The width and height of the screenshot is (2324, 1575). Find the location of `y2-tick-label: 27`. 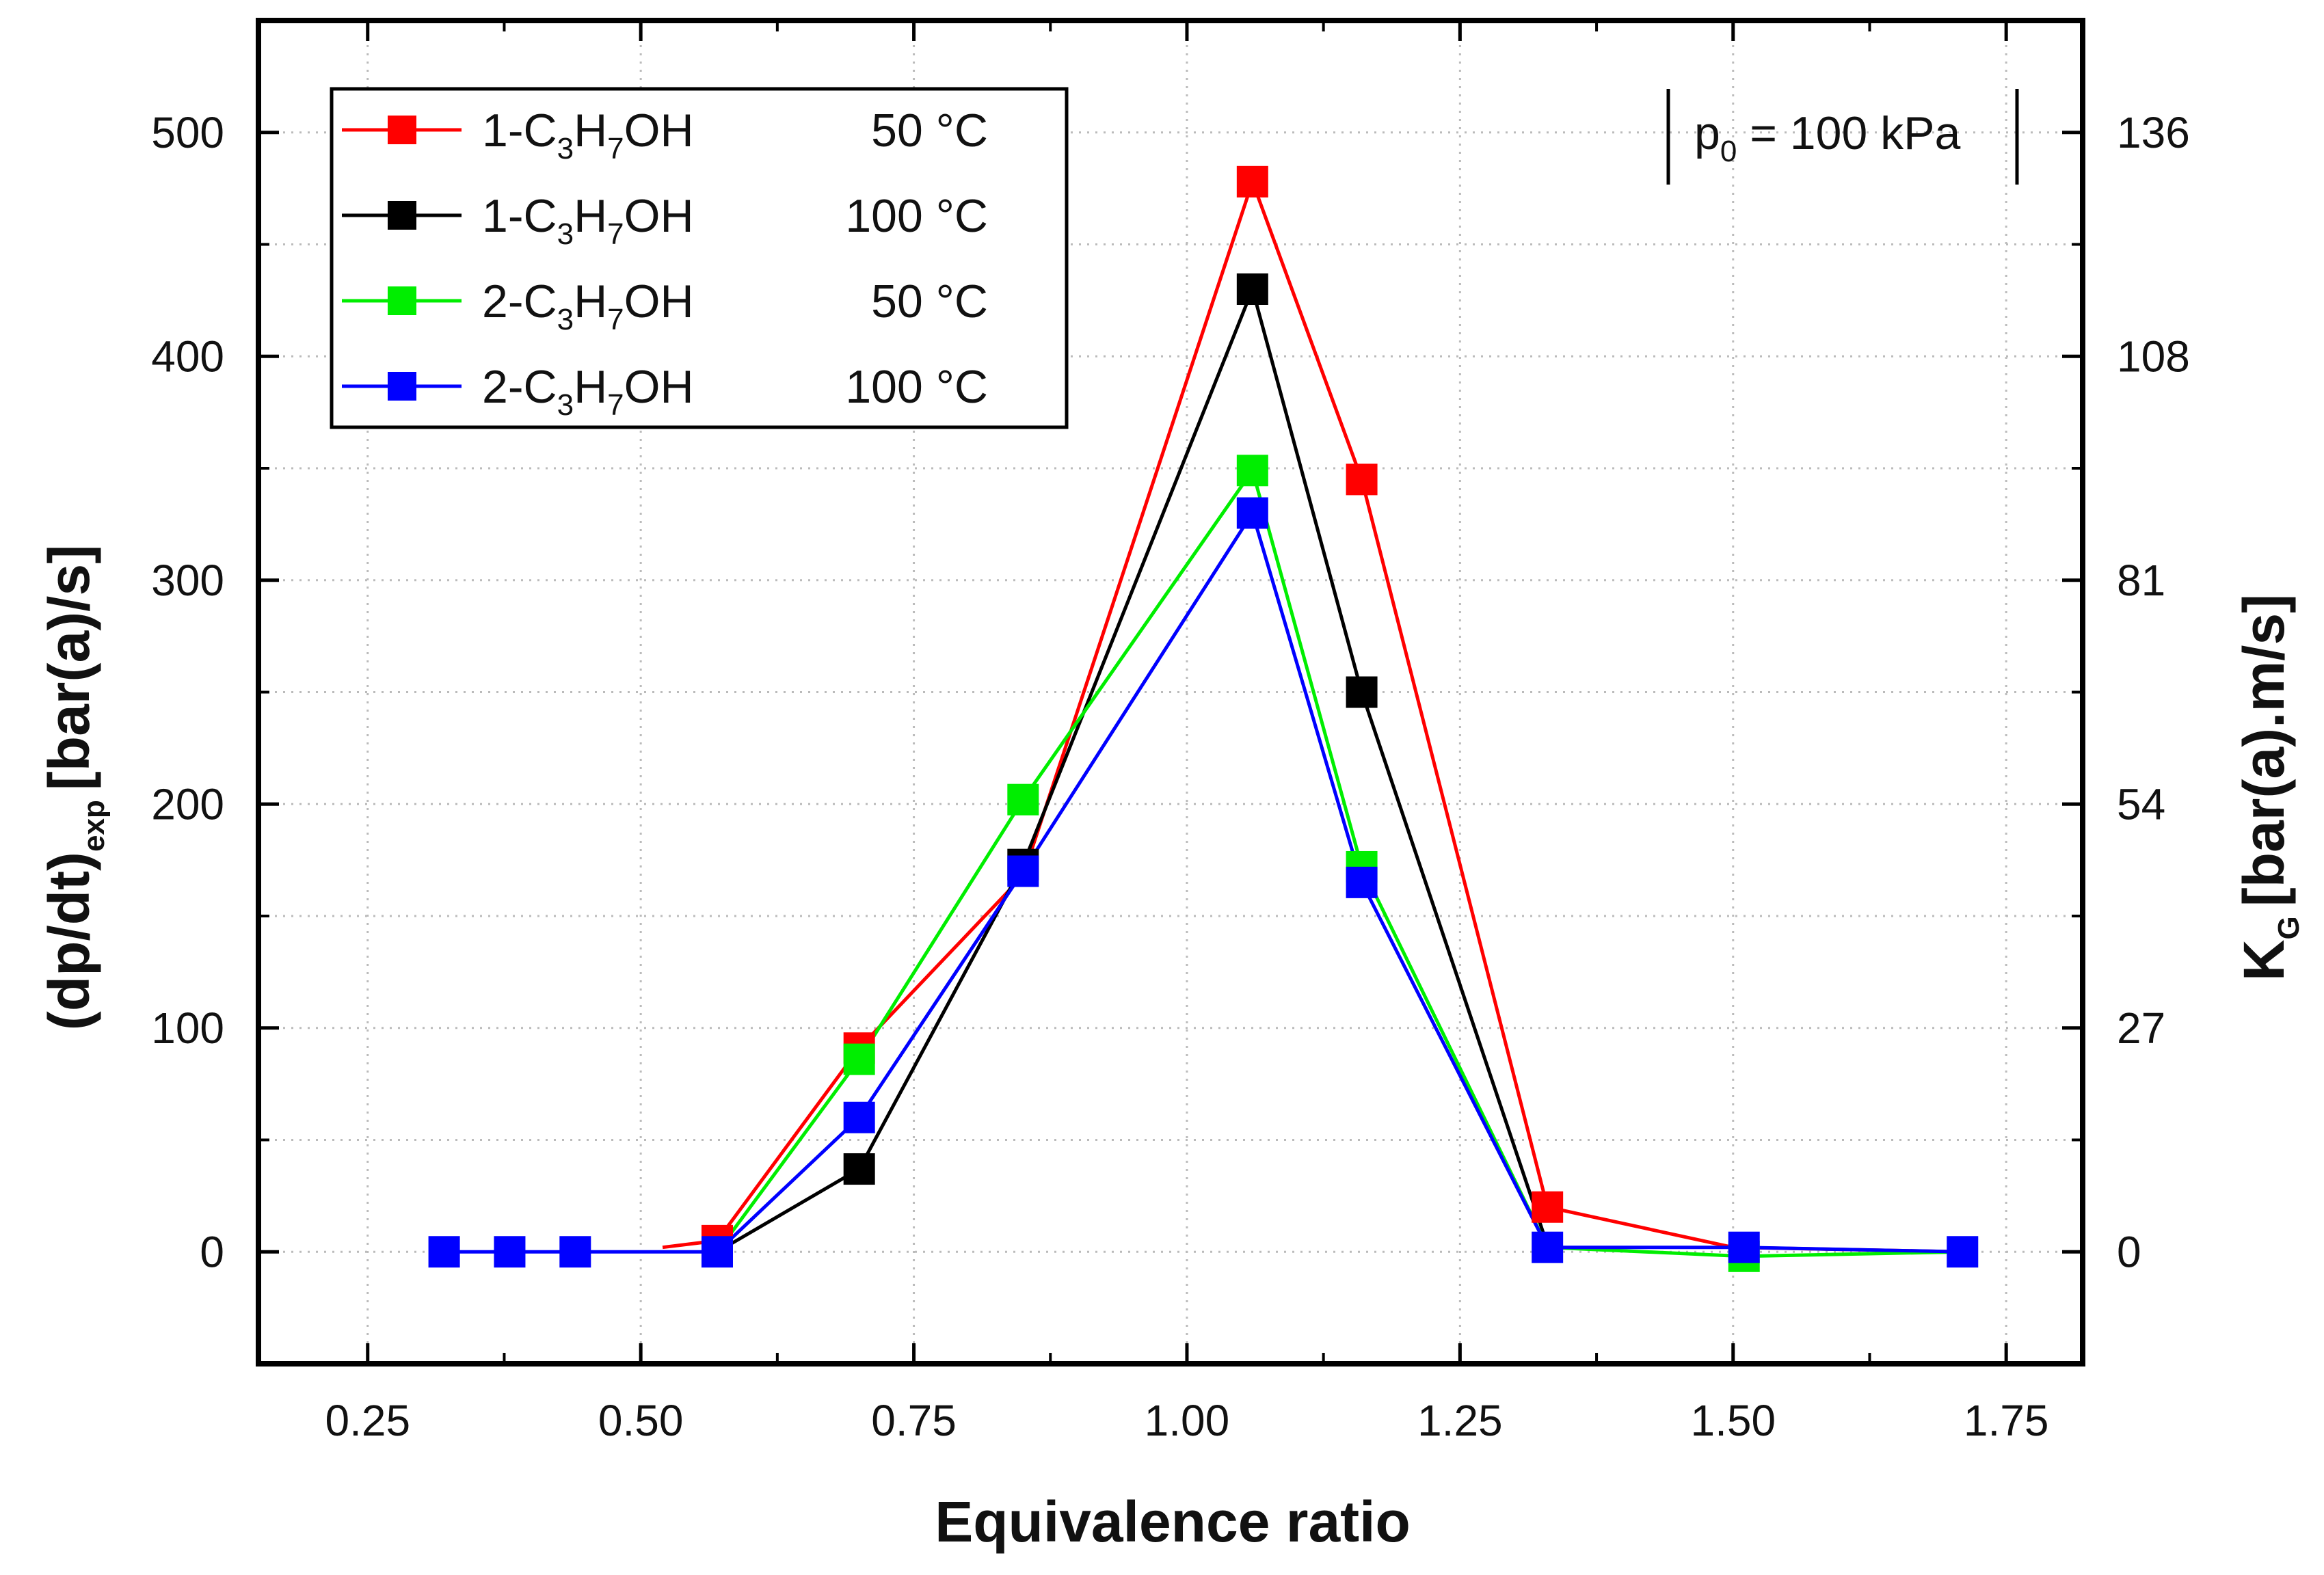

y2-tick-label: 27 is located at coordinates (2141, 1028).